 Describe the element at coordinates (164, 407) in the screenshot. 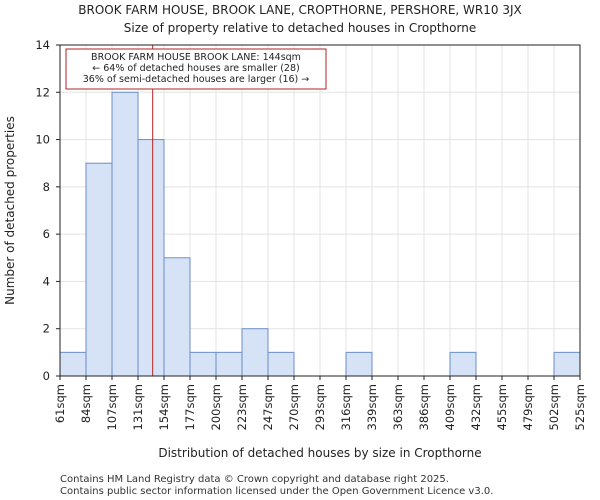

I see `x-tick-label: 154sqm` at that location.